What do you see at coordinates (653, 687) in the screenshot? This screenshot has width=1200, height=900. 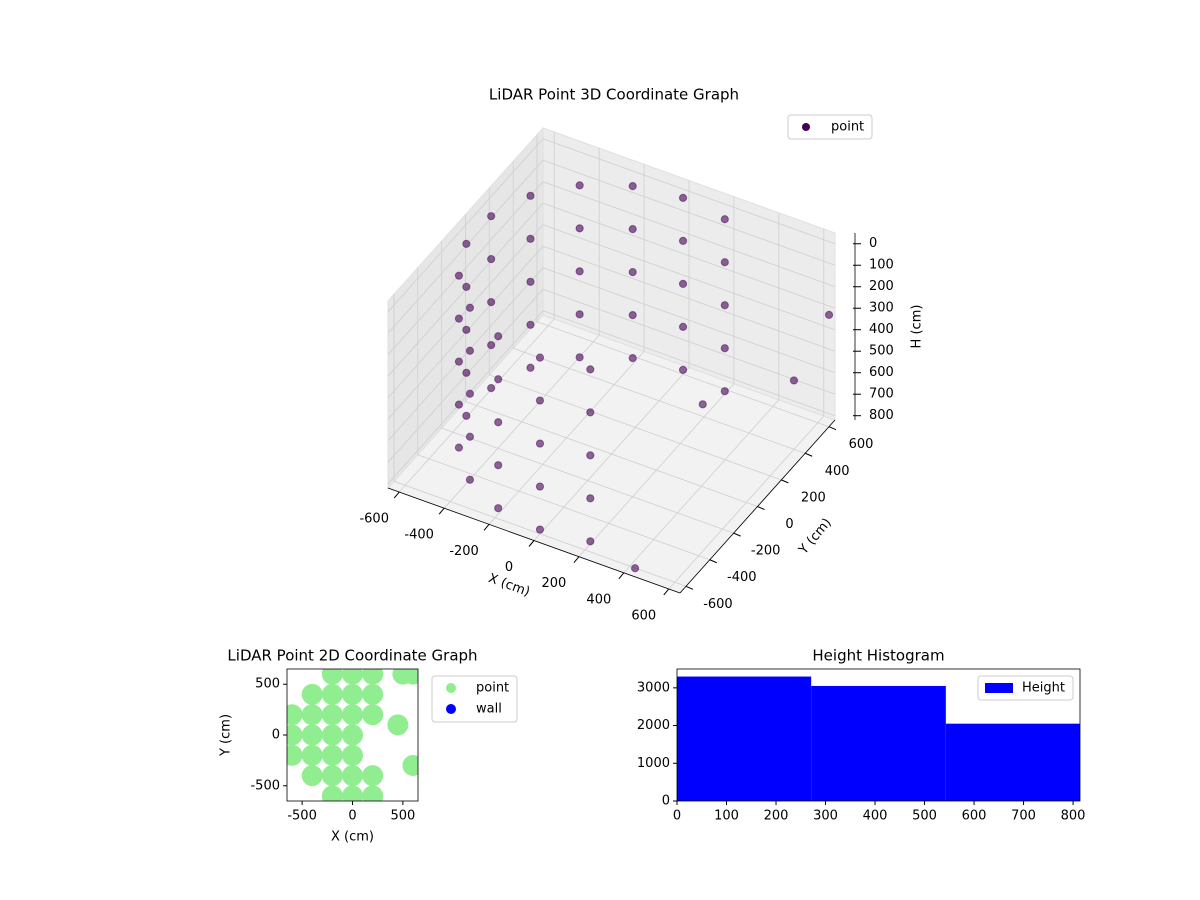 I see `y-tick-label: 3000` at bounding box center [653, 687].